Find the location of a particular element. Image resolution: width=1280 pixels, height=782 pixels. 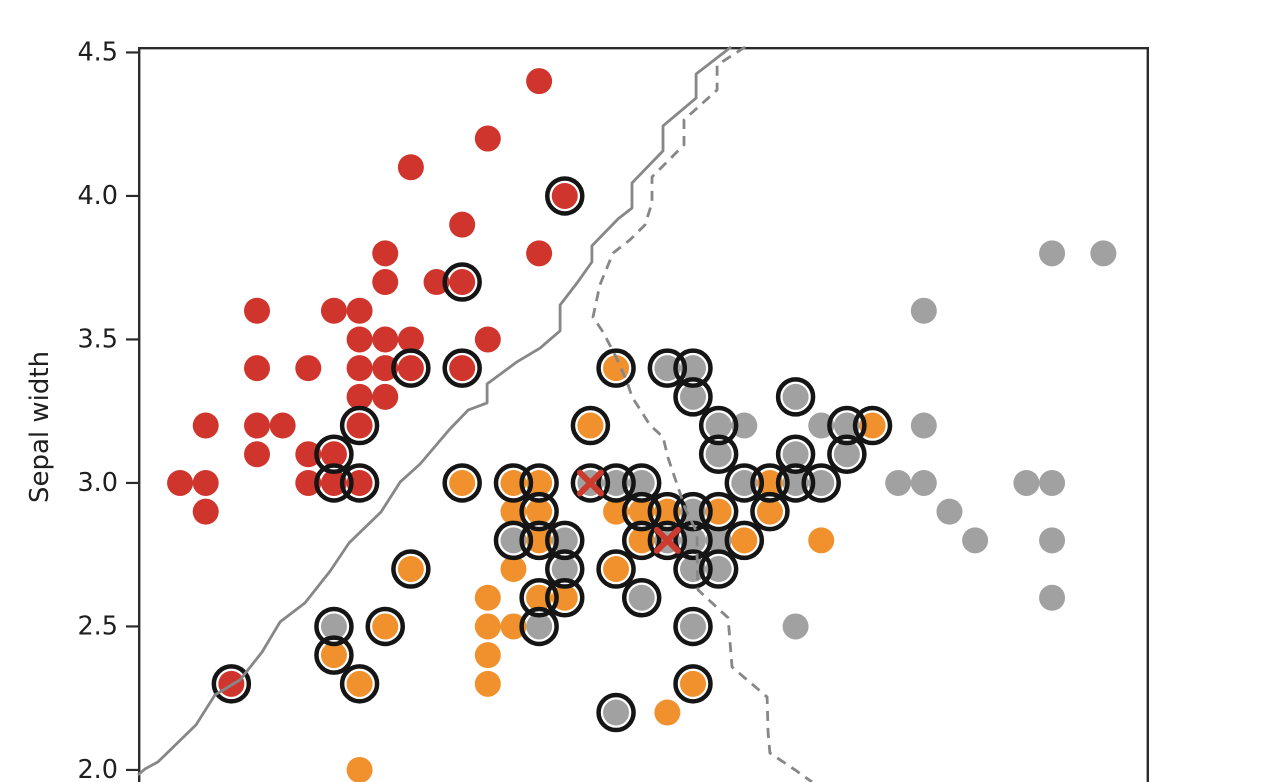

y-tick-label: 4.5 is located at coordinates (97, 52).